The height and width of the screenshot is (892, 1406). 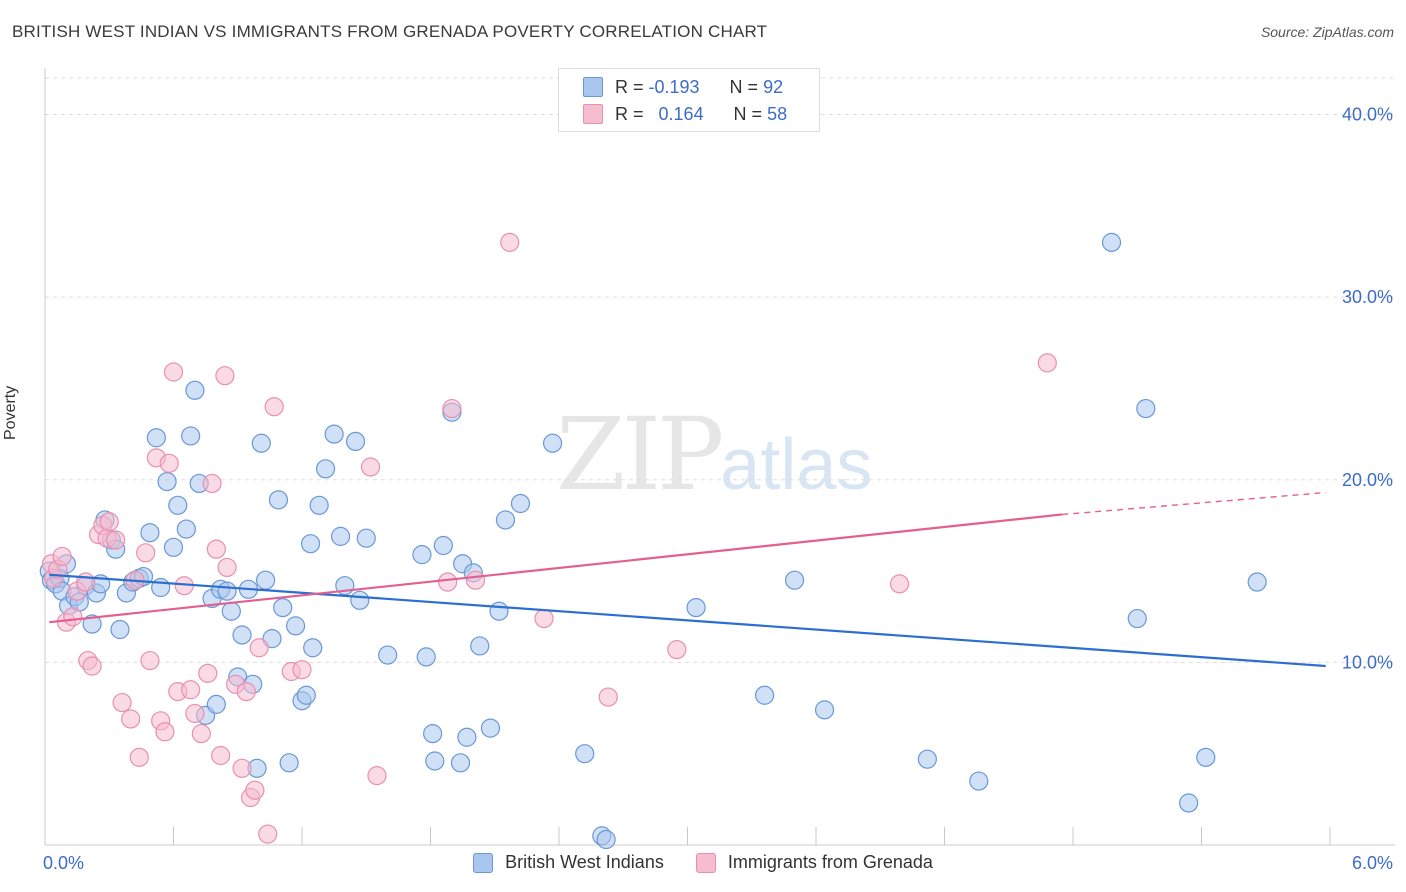 What do you see at coordinates (629, 113) in the screenshot?
I see `stats-r-label: R =` at bounding box center [629, 113].